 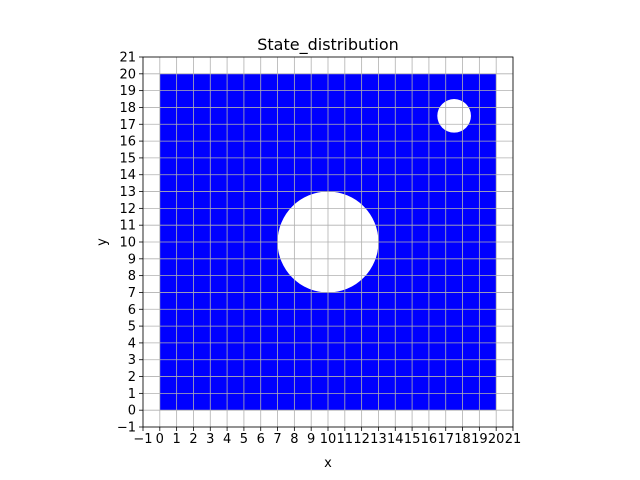 What do you see at coordinates (102, 242) in the screenshot?
I see `y-axis-label: y` at bounding box center [102, 242].